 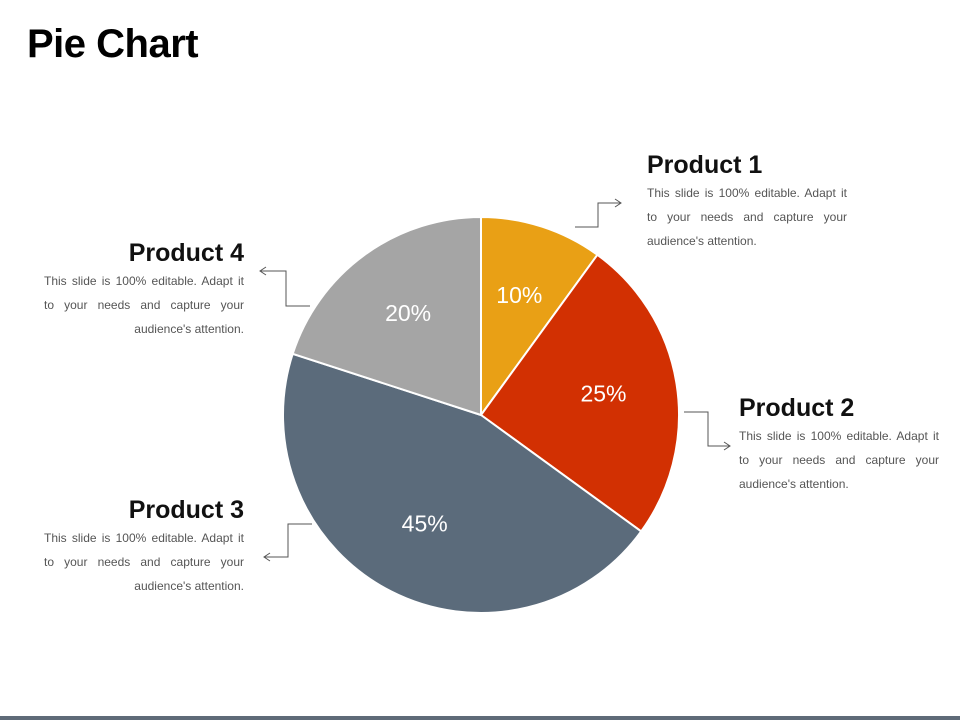 What do you see at coordinates (603, 394) in the screenshot?
I see `pie-slice-label-product-2: 25%` at bounding box center [603, 394].